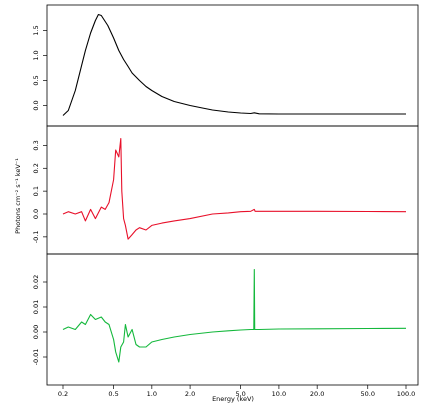 The height and width of the screenshot is (414, 436). What do you see at coordinates (152, 394) in the screenshot?
I see `x-tick-label: 1.0` at bounding box center [152, 394].